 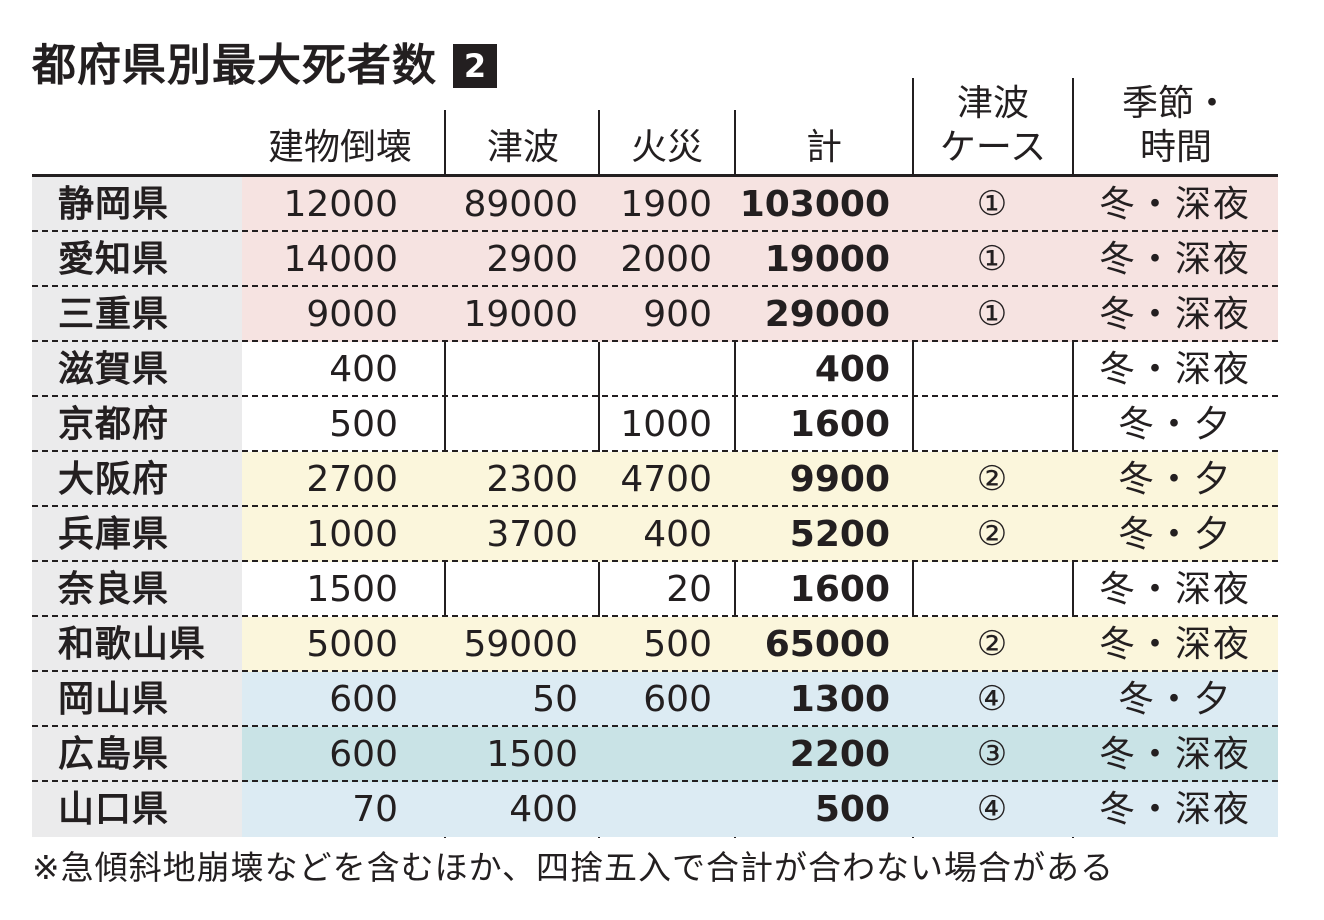 I want to click on building-collapse-cell: 14000, so click(x=340, y=259).